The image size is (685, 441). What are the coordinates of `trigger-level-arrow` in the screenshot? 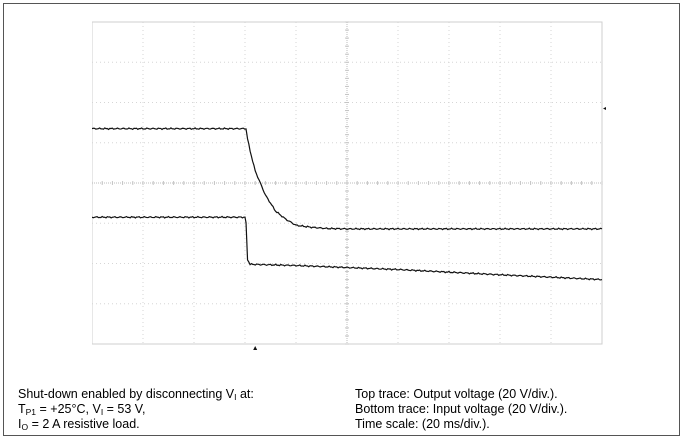 It's located at (604, 109).